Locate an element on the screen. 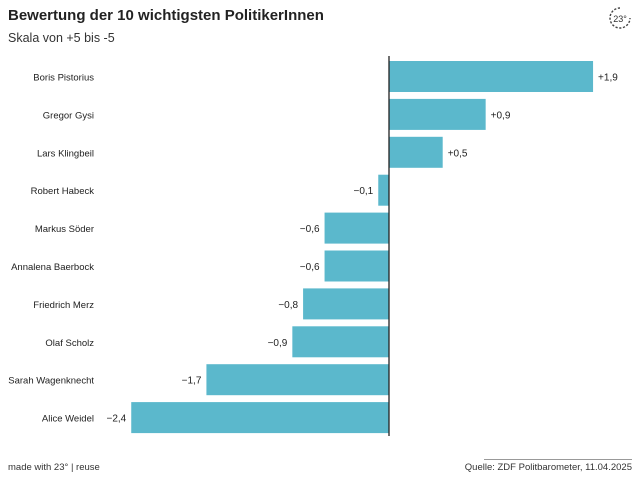 This screenshot has height=480, width=640. category-label: Robert Habeck is located at coordinates (63, 191).